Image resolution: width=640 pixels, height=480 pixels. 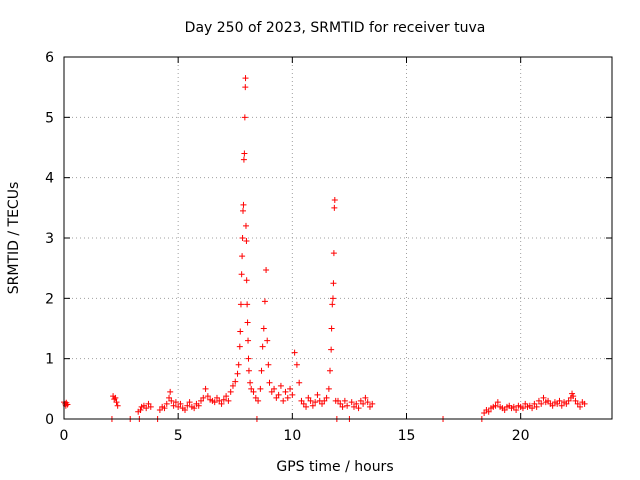 What do you see at coordinates (49, 360) in the screenshot?
I see `y-tick-label: 1` at bounding box center [49, 360].